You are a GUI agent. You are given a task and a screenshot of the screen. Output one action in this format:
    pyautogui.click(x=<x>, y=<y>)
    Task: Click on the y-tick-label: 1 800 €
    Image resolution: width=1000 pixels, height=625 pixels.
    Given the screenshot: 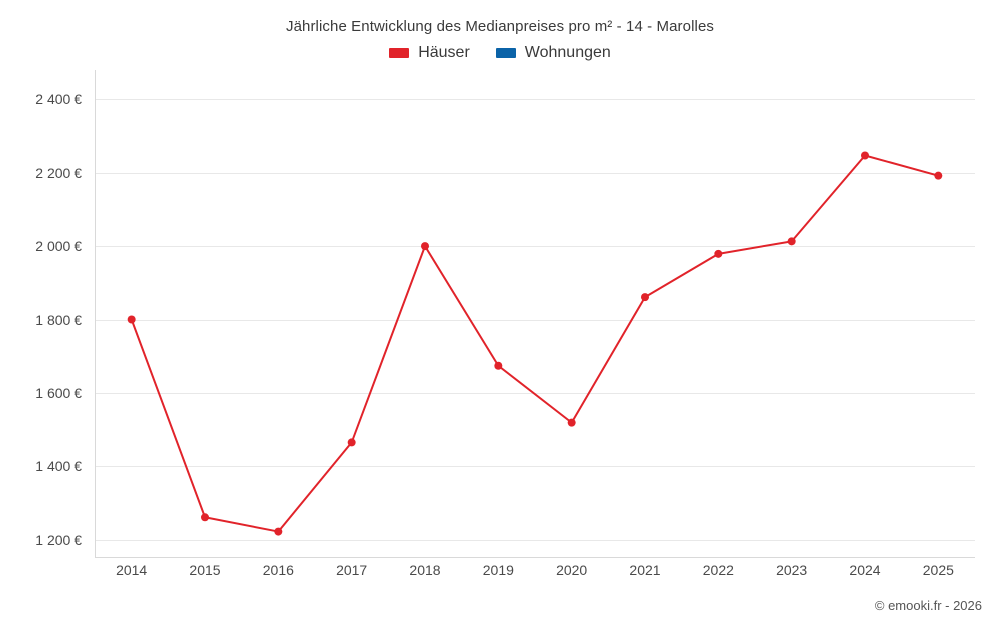 What is the action you would take?
    pyautogui.click(x=58, y=319)
    